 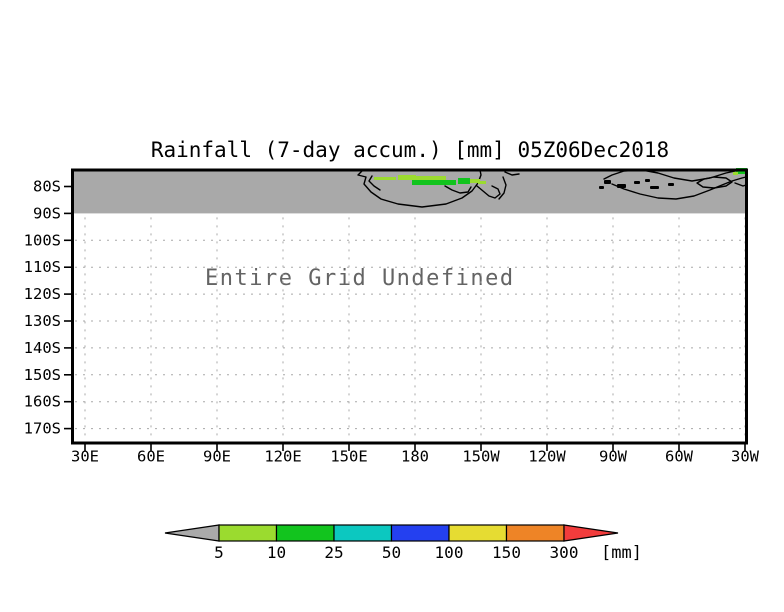 What do you see at coordinates (547, 457) in the screenshot?
I see `x-axis-label: 120W` at bounding box center [547, 457].